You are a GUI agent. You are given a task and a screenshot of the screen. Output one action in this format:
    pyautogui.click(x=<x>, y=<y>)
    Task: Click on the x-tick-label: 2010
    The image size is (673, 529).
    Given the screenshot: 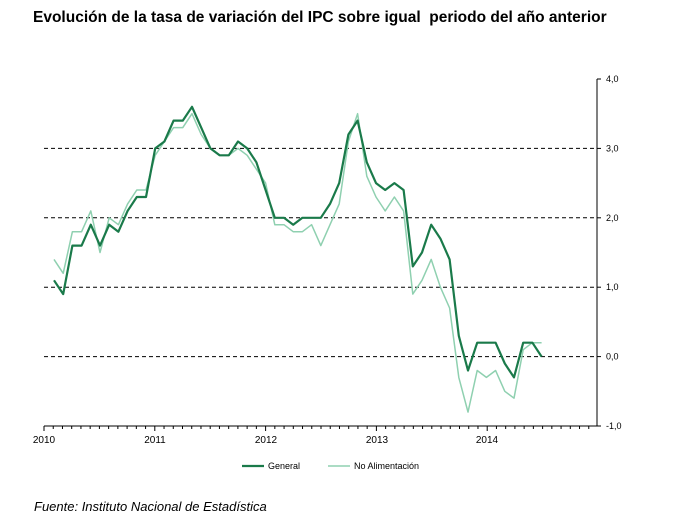 What is the action you would take?
    pyautogui.click(x=44, y=440)
    